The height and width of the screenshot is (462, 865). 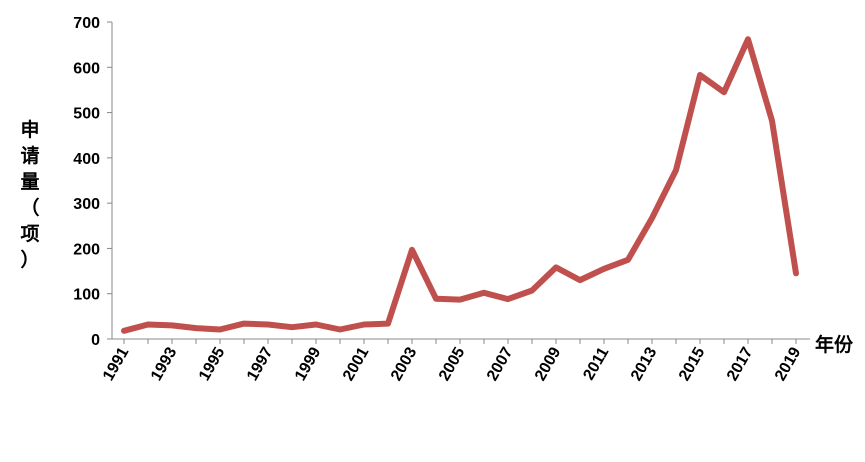 What do you see at coordinates (692, 363) in the screenshot?
I see `x-tick-label: 2015` at bounding box center [692, 363].